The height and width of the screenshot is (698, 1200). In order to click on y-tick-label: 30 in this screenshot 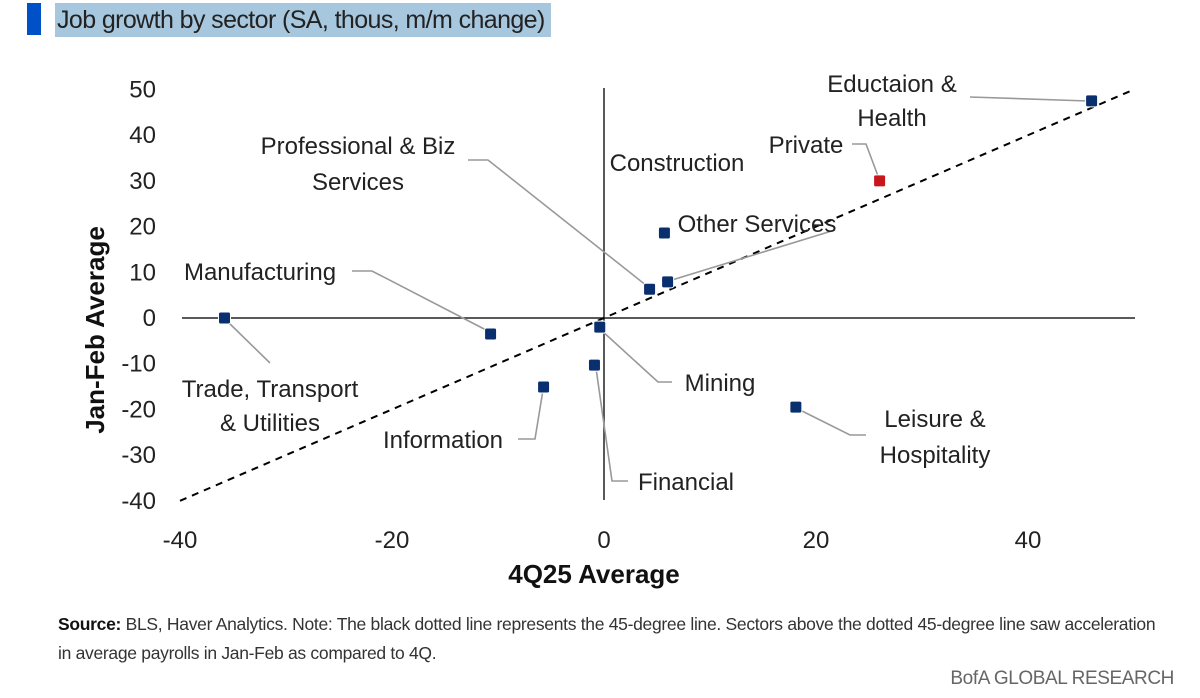, I will do `click(142, 181)`.